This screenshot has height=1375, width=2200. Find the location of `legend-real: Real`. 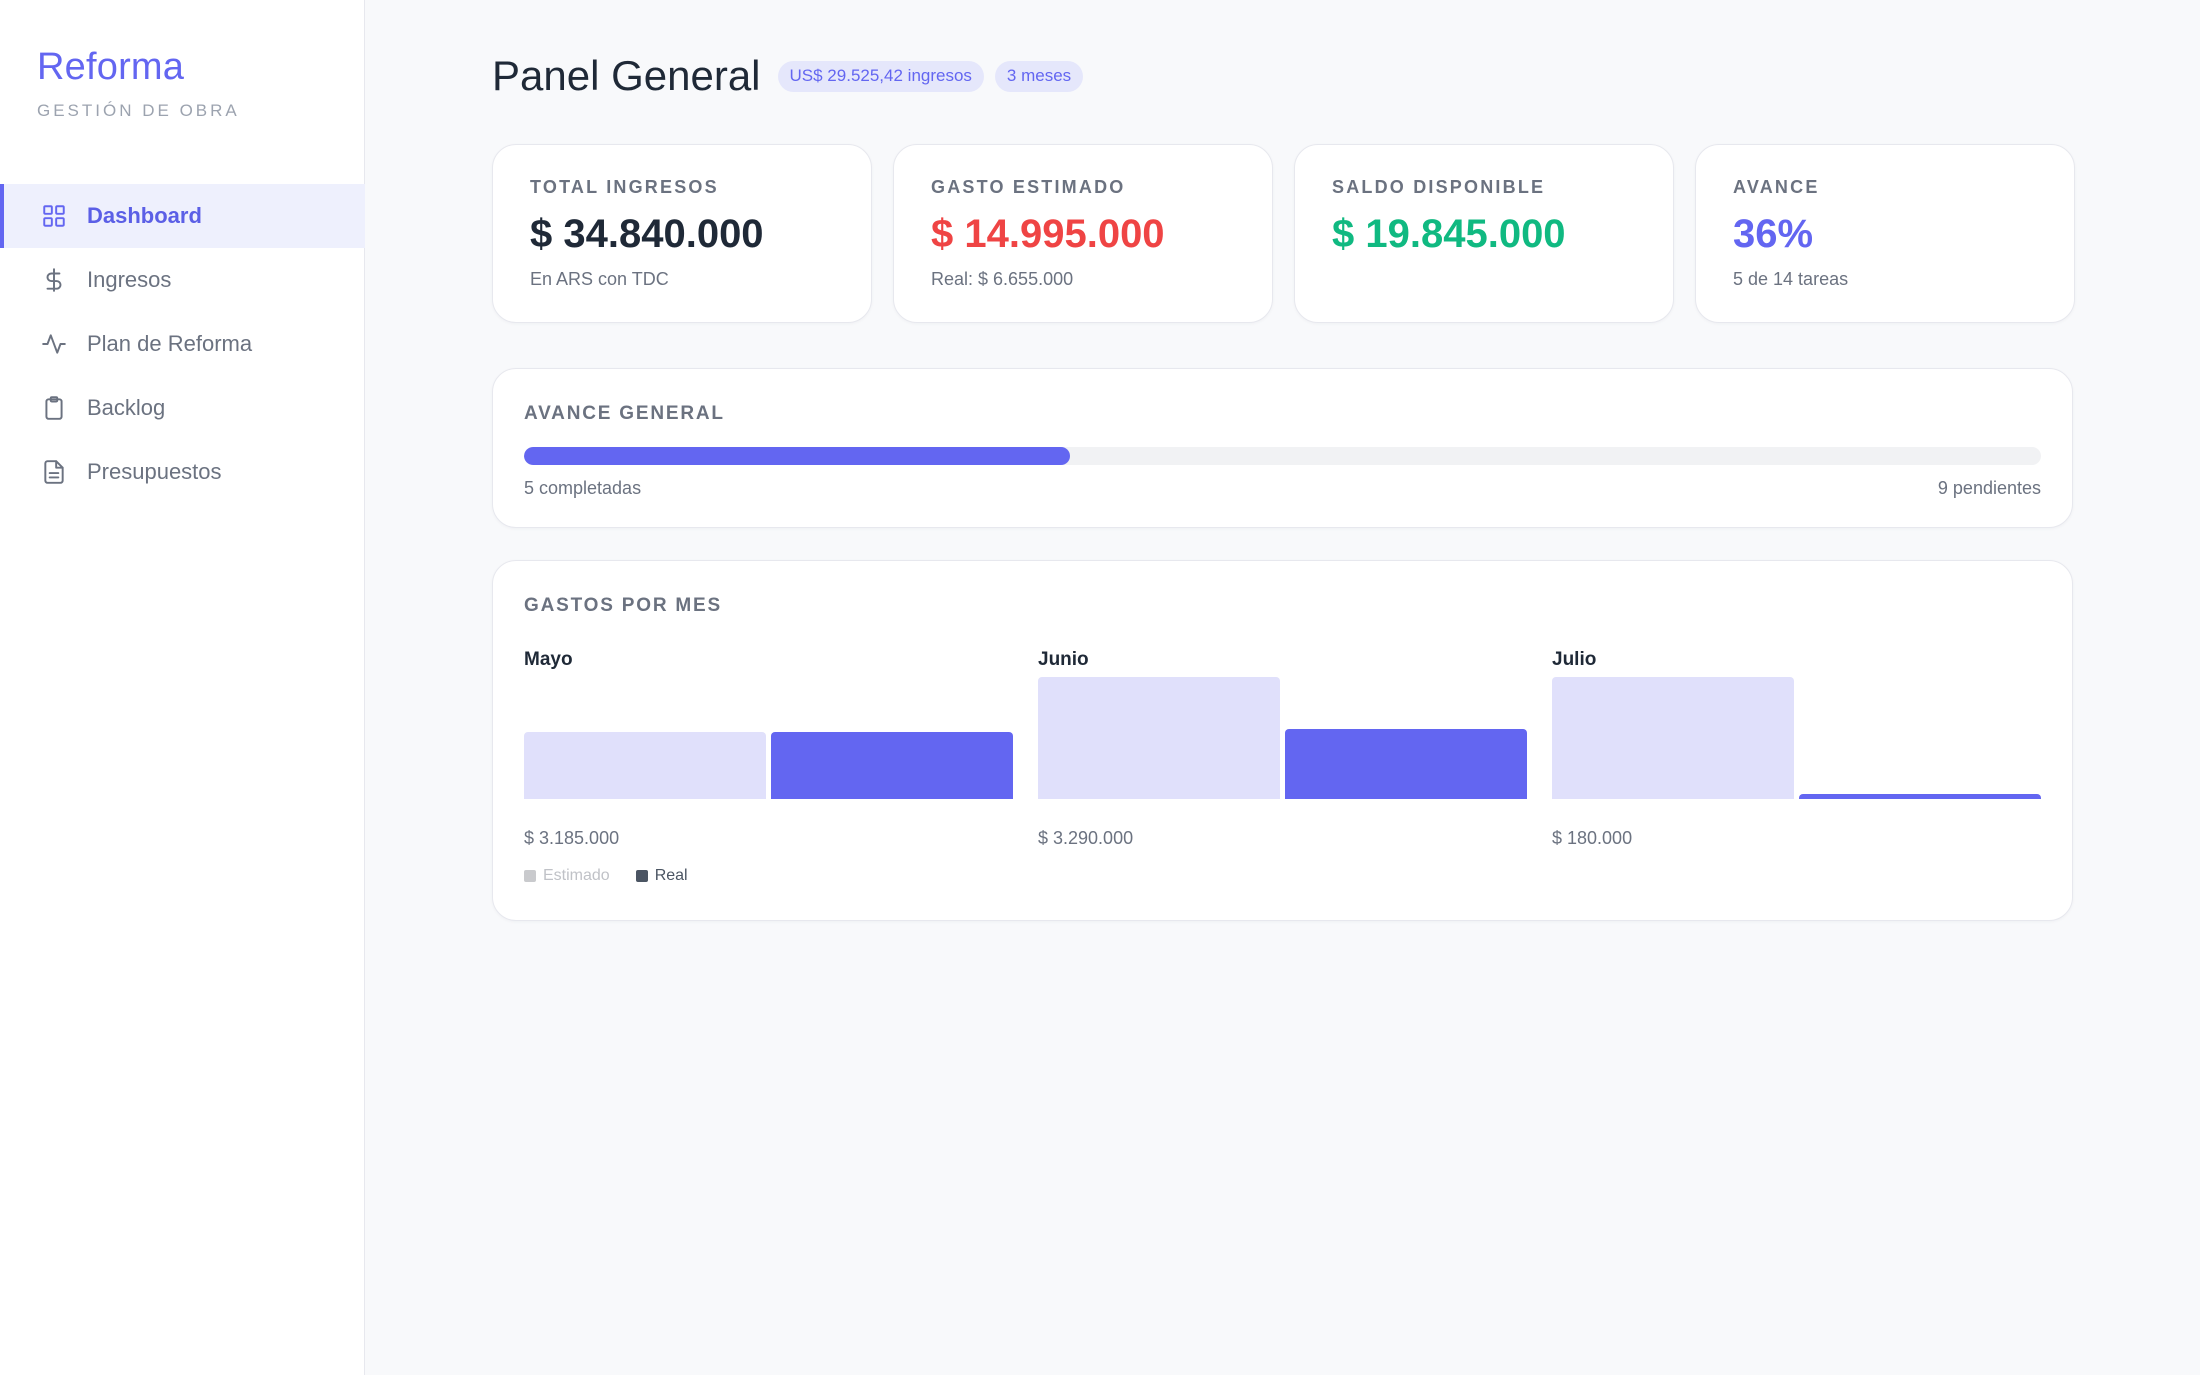

legend-real: Real is located at coordinates (661, 876).